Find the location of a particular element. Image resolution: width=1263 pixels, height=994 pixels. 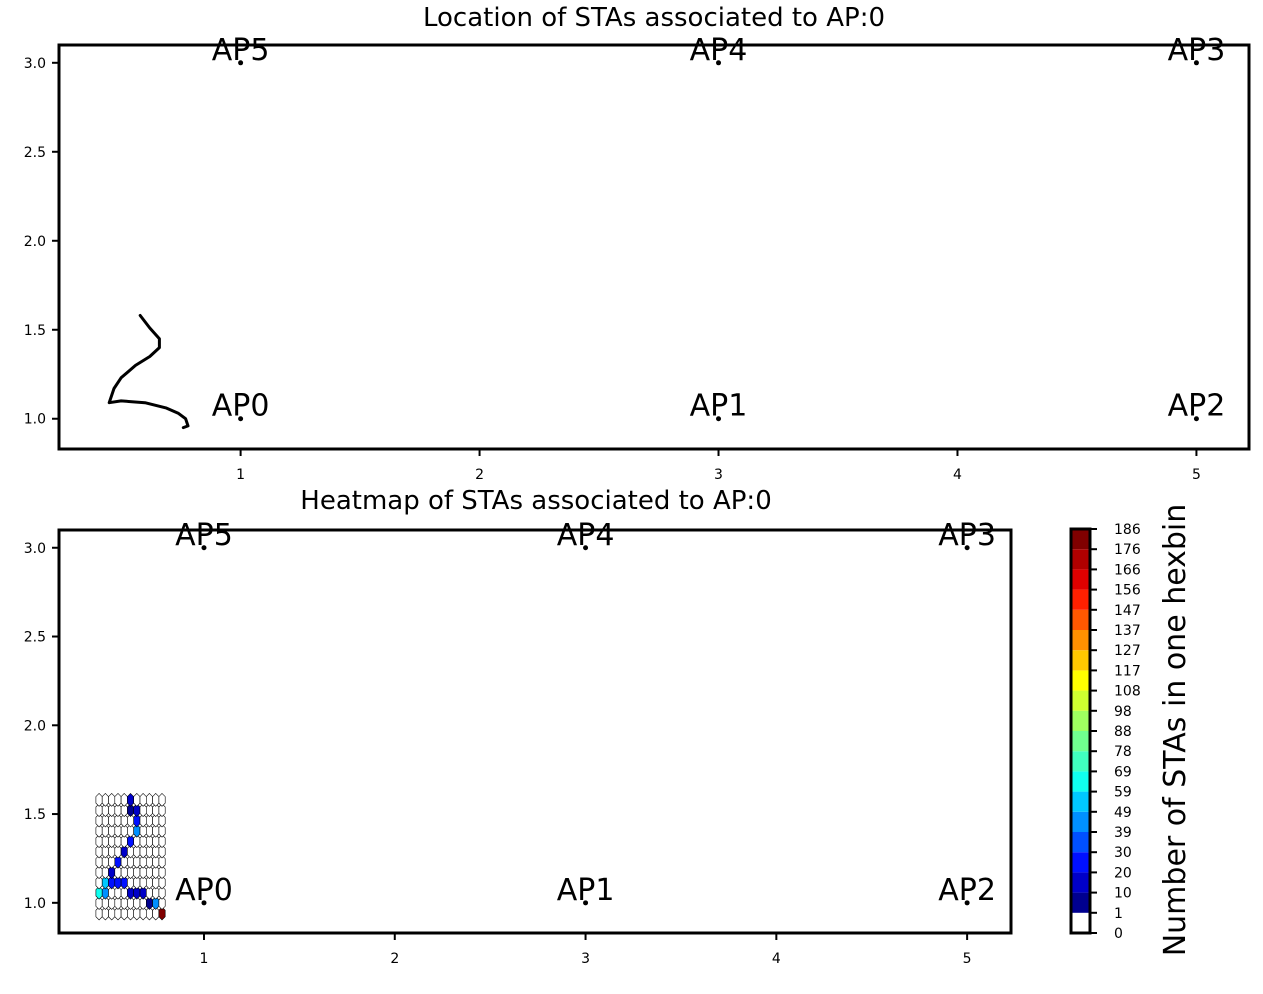

colorbar-tick-label: 69 is located at coordinates (1123, 772).